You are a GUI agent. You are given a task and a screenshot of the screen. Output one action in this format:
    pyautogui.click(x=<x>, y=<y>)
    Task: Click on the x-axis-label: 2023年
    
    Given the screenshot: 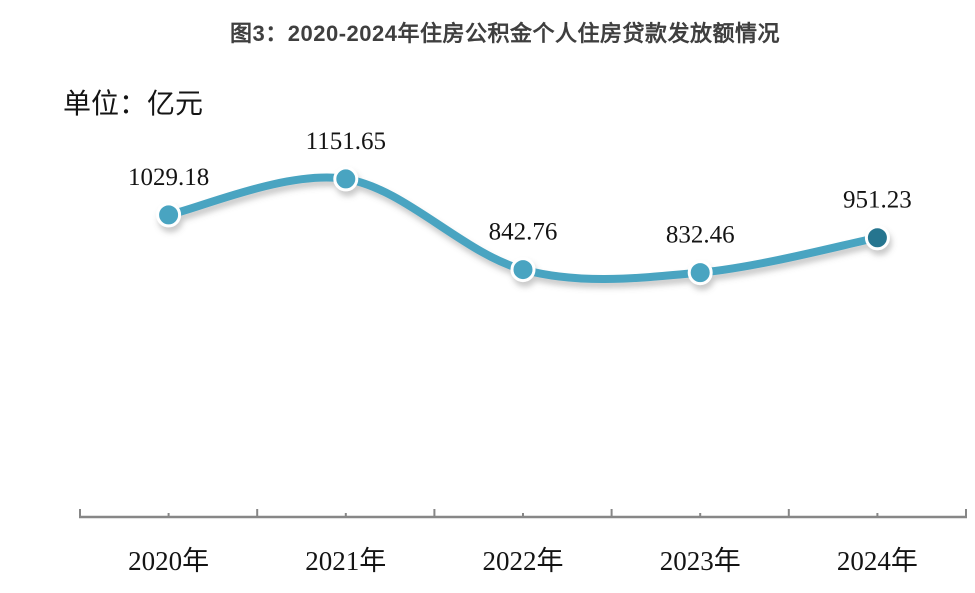 What is the action you would take?
    pyautogui.click(x=700, y=561)
    